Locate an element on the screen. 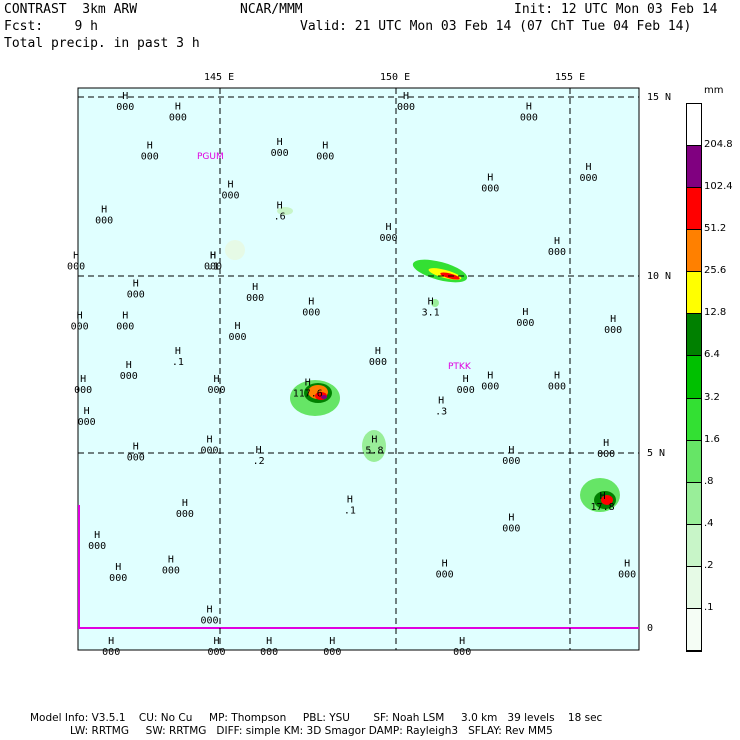 The height and width of the screenshot is (740, 740). high-value: 17.8 is located at coordinates (603, 507).